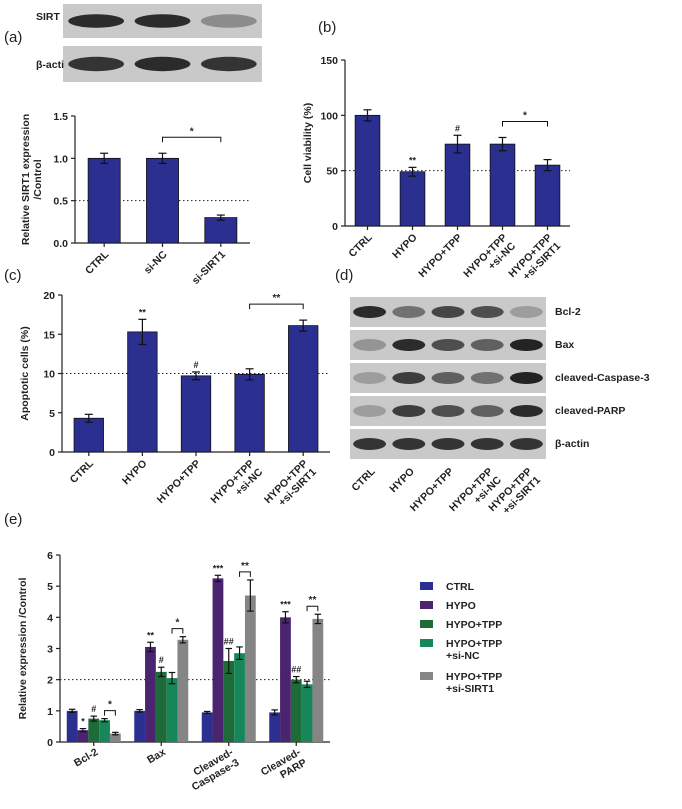 This screenshot has height=809, width=682. Describe the element at coordinates (13, 37) in the screenshot. I see `panel-label: (a)` at that location.